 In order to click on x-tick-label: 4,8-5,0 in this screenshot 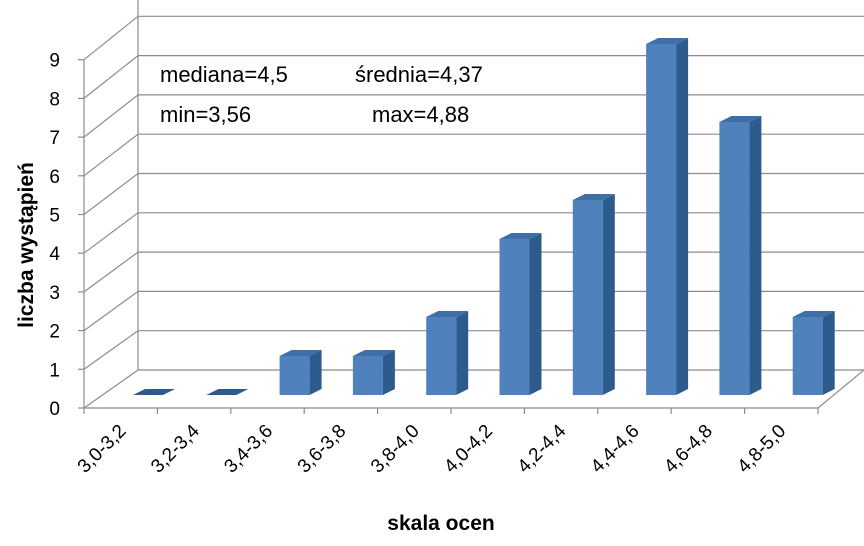, I will do `click(762, 449)`.